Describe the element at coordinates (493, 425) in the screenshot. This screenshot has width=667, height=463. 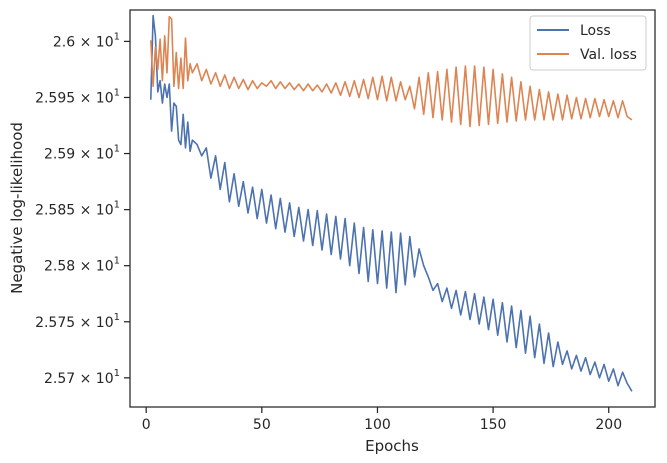
I see `x-tick-label: 150` at that location.